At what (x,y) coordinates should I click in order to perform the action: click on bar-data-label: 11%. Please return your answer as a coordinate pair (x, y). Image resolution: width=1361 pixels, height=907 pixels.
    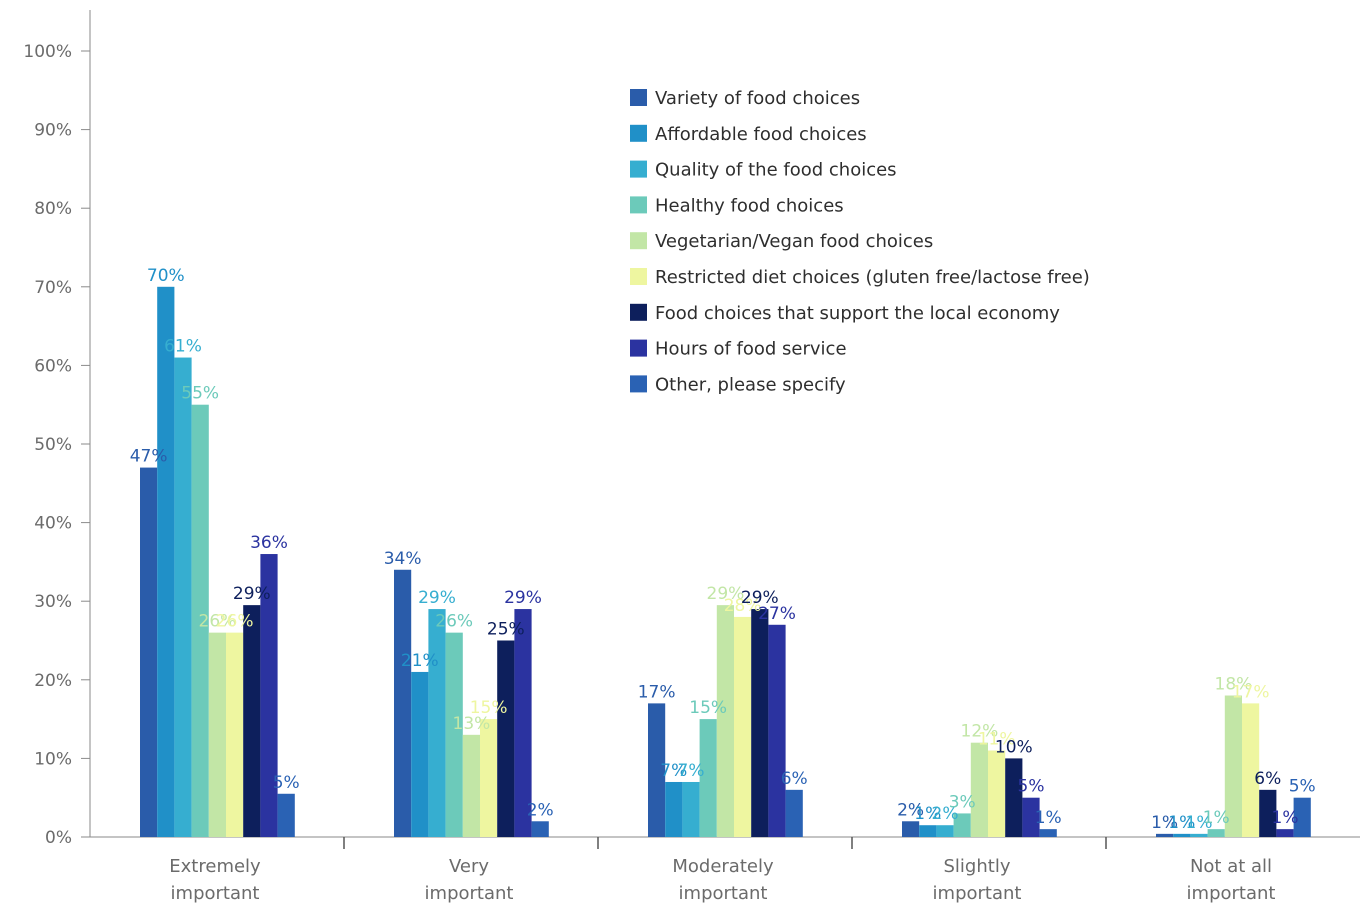
    Looking at the image, I should click on (997, 740).